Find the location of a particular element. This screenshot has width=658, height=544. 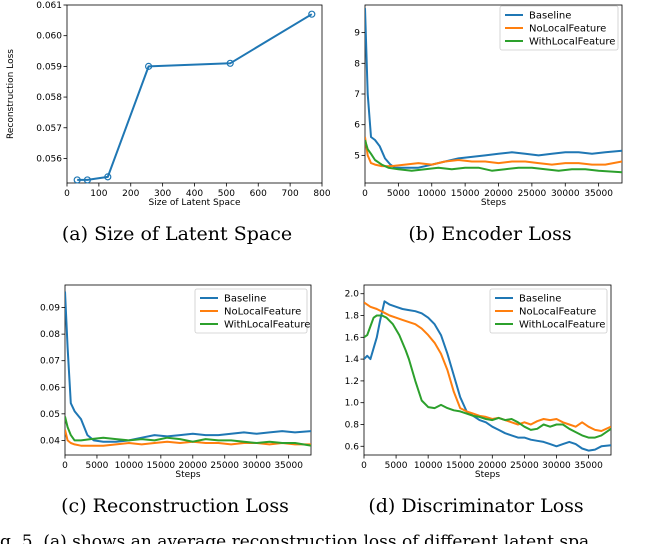

y-tick-label: 1.4 is located at coordinates (352, 360).